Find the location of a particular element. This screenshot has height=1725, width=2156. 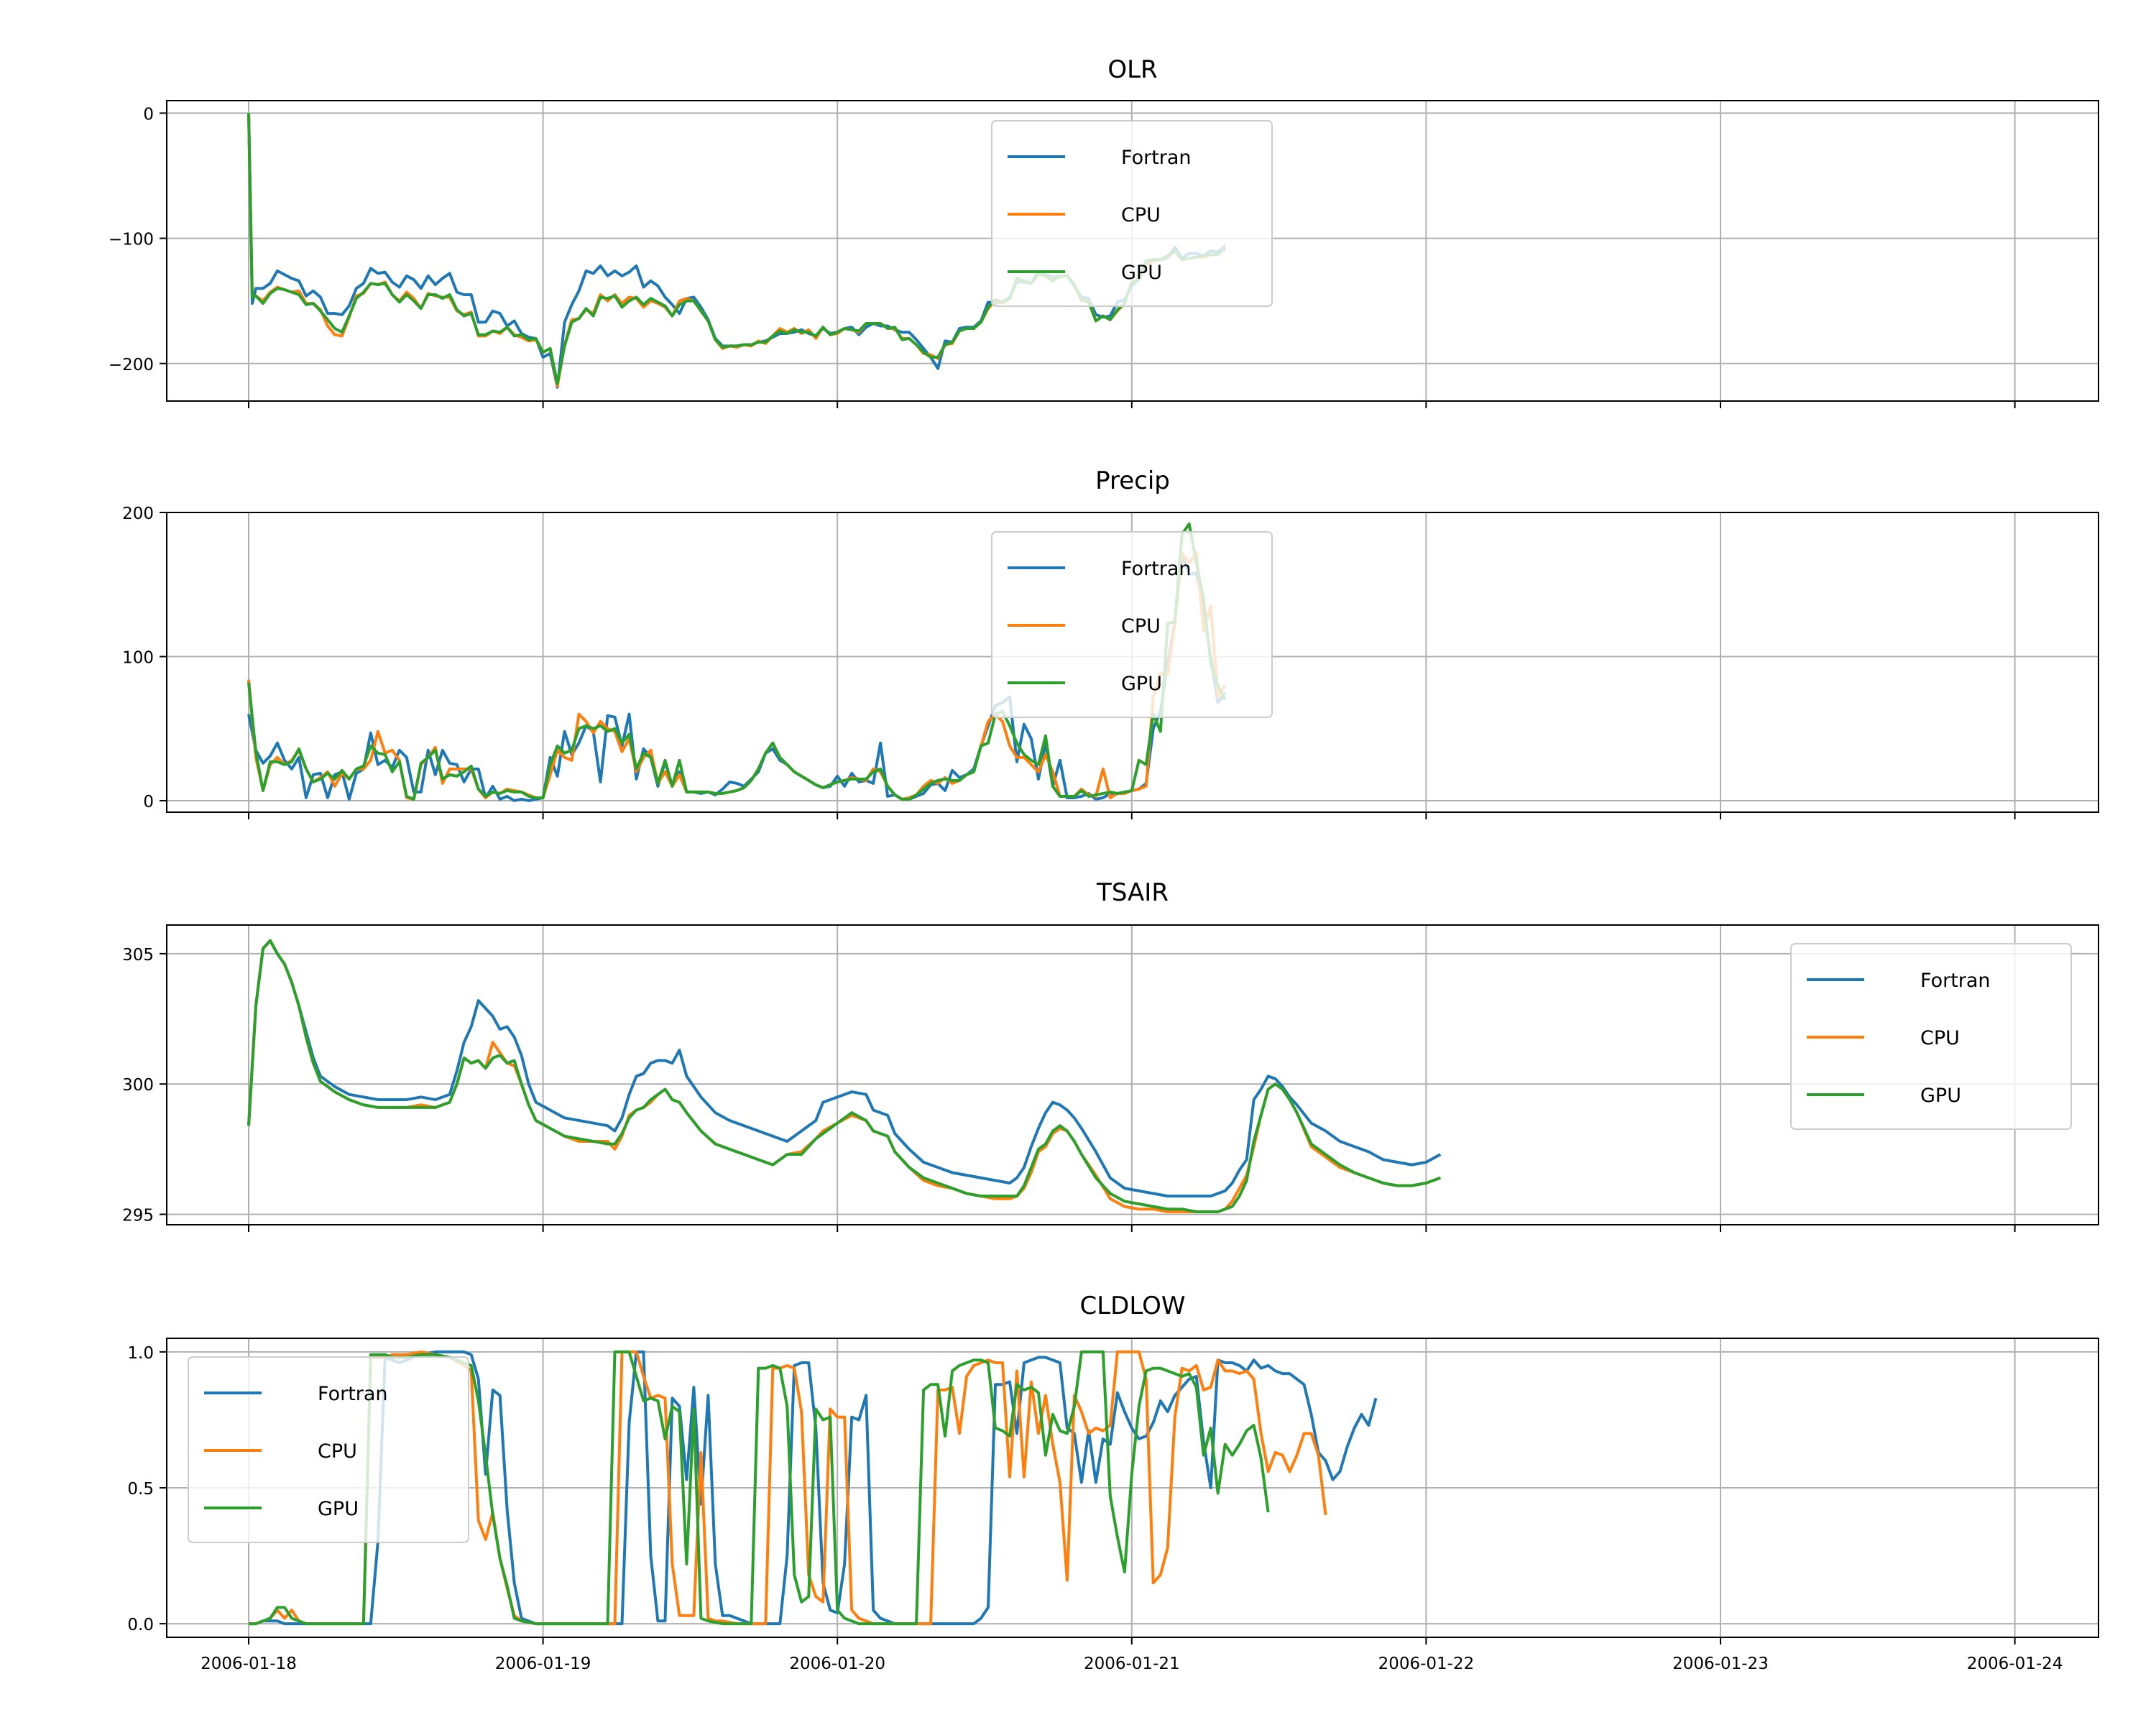

panel-title: Precip is located at coordinates (1133, 480).